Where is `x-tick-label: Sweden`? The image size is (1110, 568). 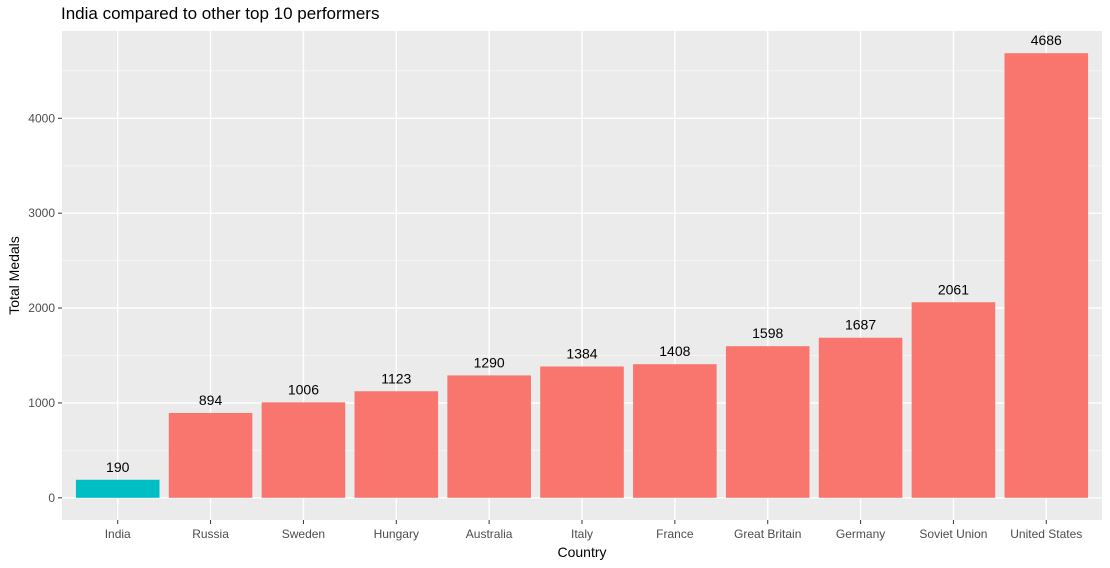
x-tick-label: Sweden is located at coordinates (303, 534).